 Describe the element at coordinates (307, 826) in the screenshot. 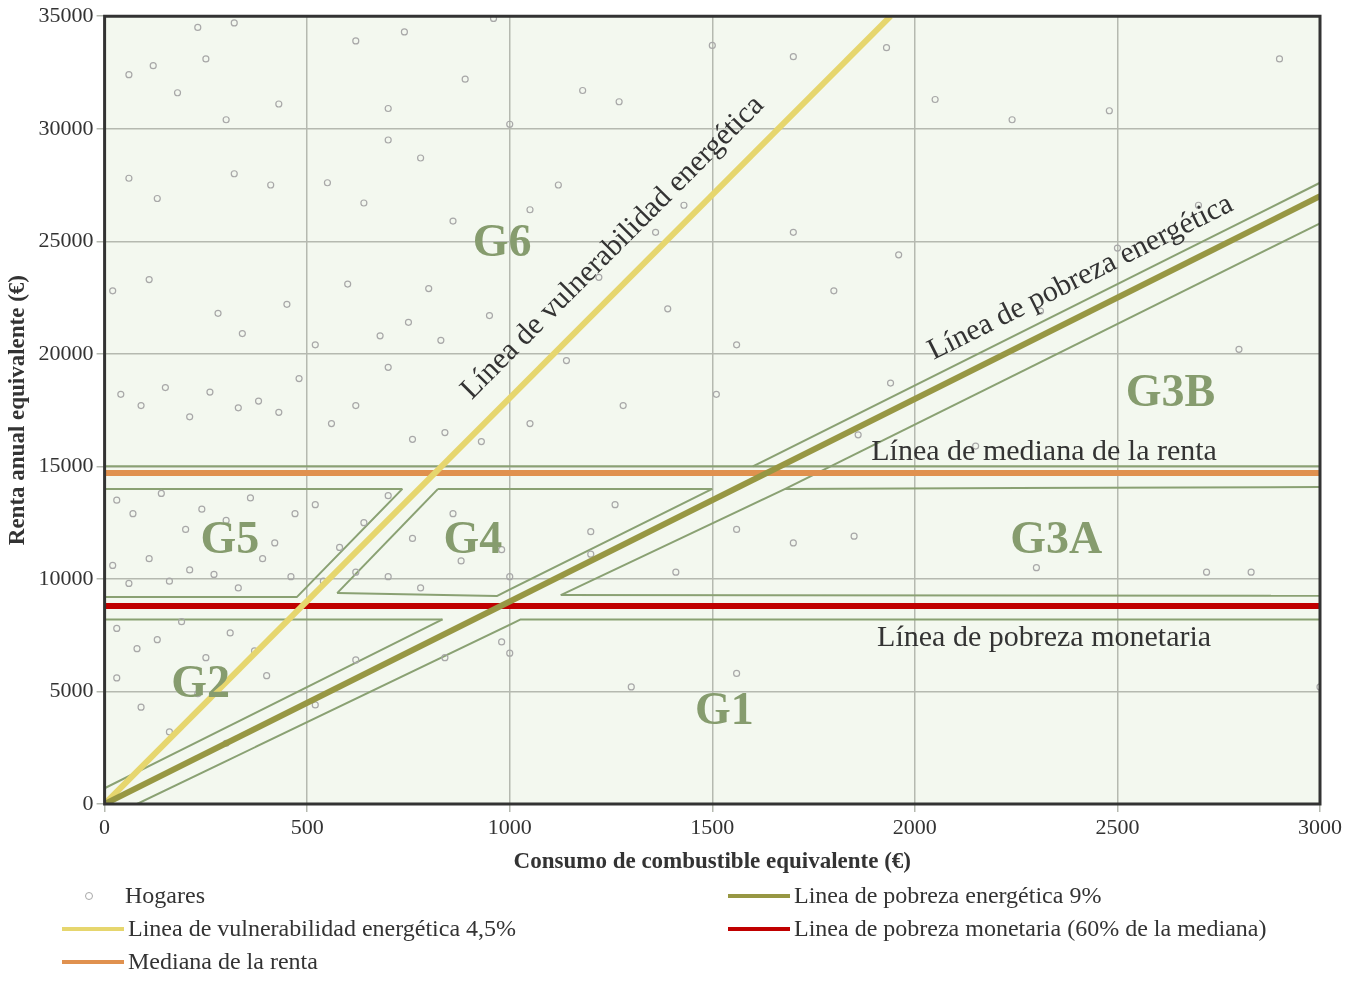

I see `x-tick-label: 500` at that location.